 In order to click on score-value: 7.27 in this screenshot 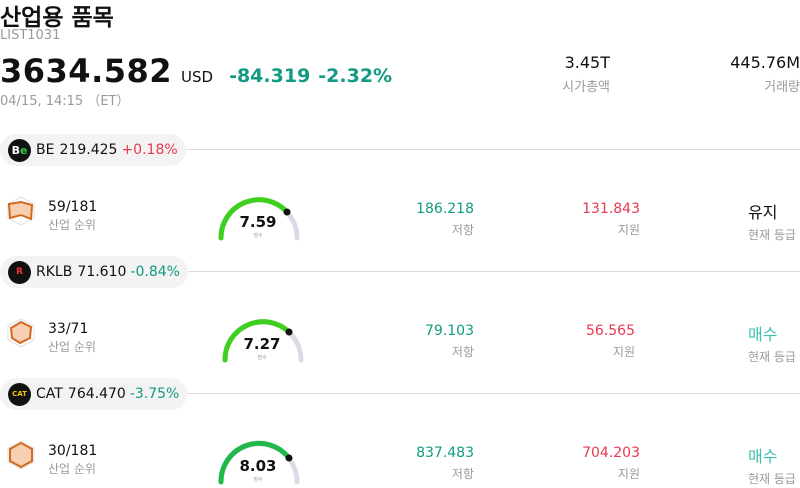, I will do `click(262, 344)`.